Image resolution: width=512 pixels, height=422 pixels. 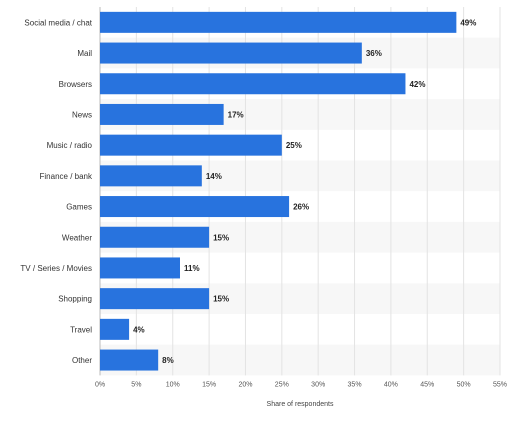 What do you see at coordinates (79, 207) in the screenshot?
I see `category-label: Games` at bounding box center [79, 207].